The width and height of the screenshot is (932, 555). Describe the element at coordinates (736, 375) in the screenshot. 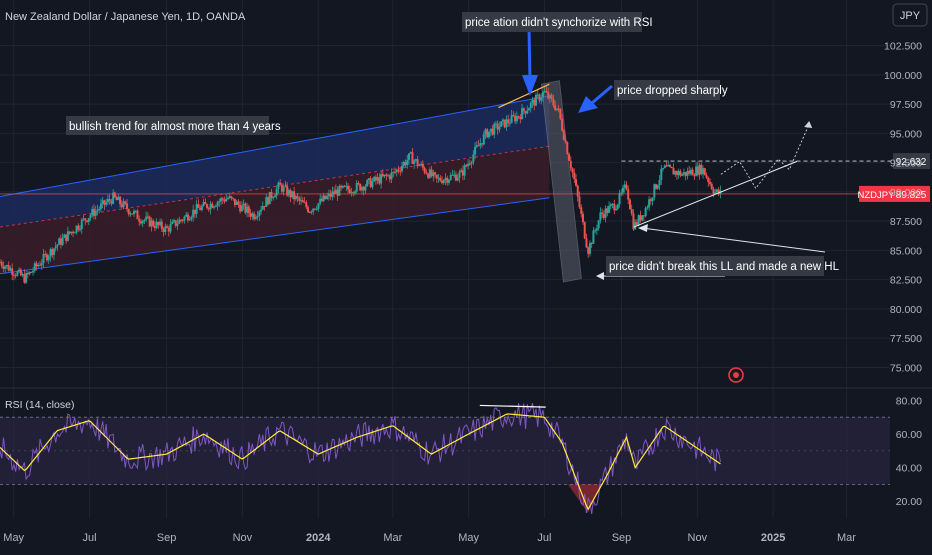

I see `alert-icon` at that location.